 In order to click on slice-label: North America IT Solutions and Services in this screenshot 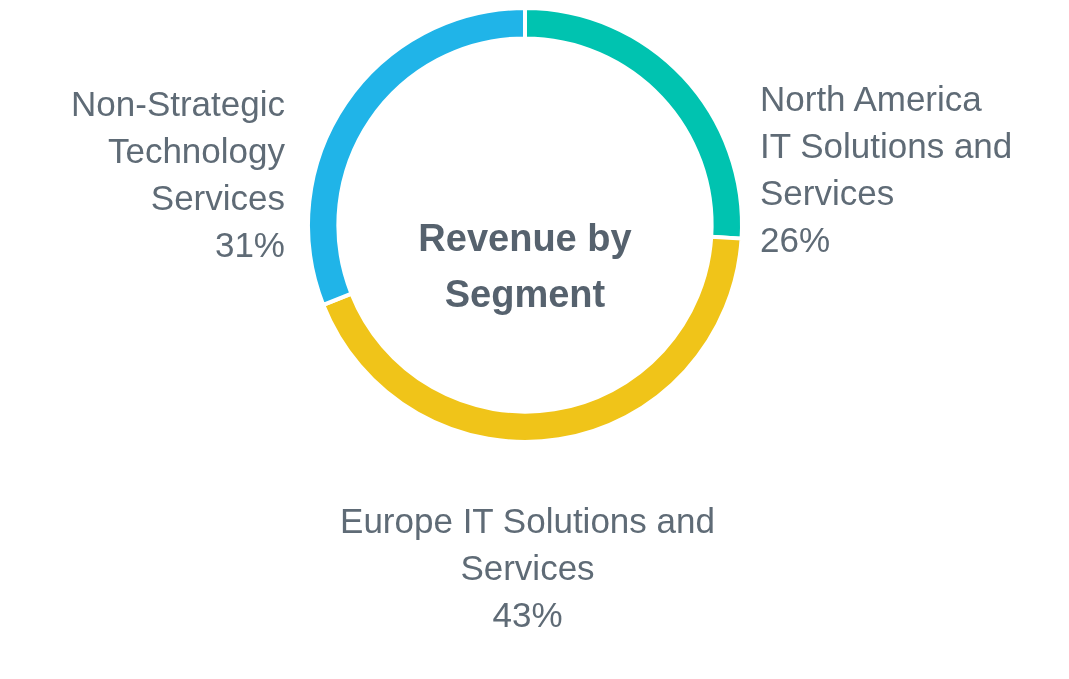, I will do `click(886, 145)`.